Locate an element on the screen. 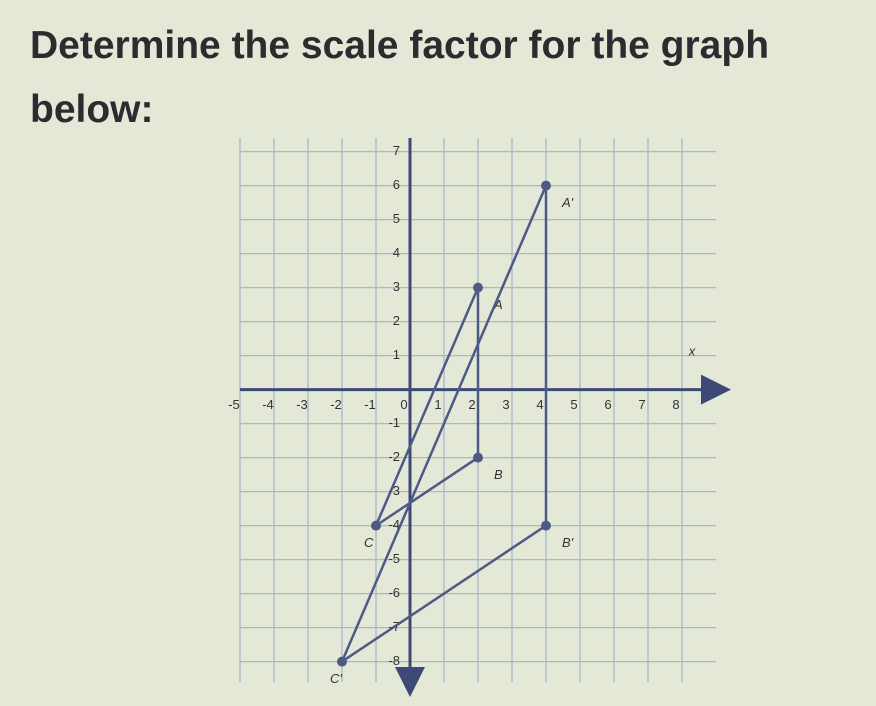  vertex-label: B is located at coordinates (498, 474).